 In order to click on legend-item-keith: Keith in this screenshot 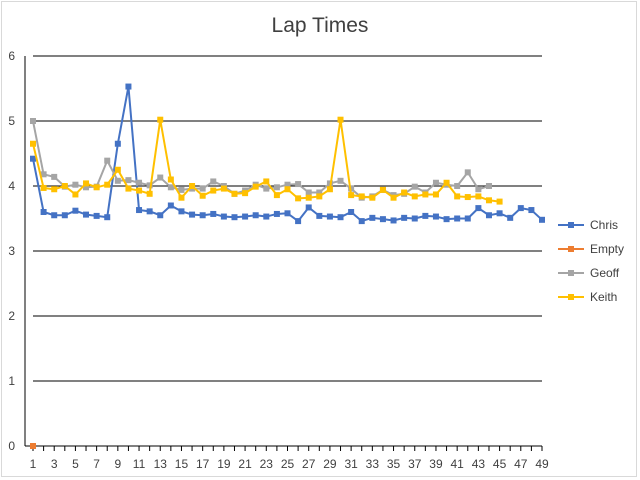, I will do `click(587, 297)`.